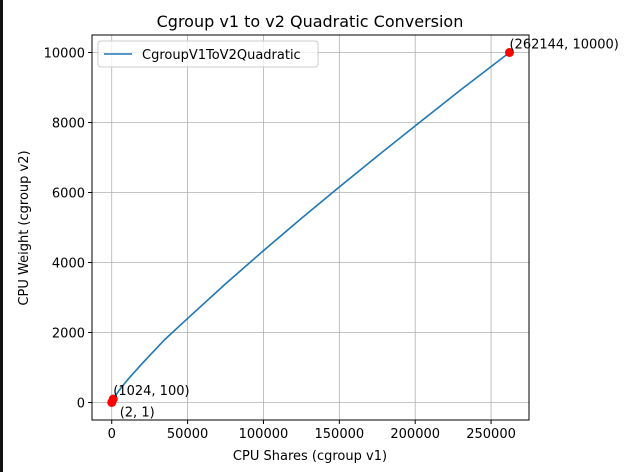  Describe the element at coordinates (415, 434) in the screenshot. I see `x-tick-label: 200000` at that location.